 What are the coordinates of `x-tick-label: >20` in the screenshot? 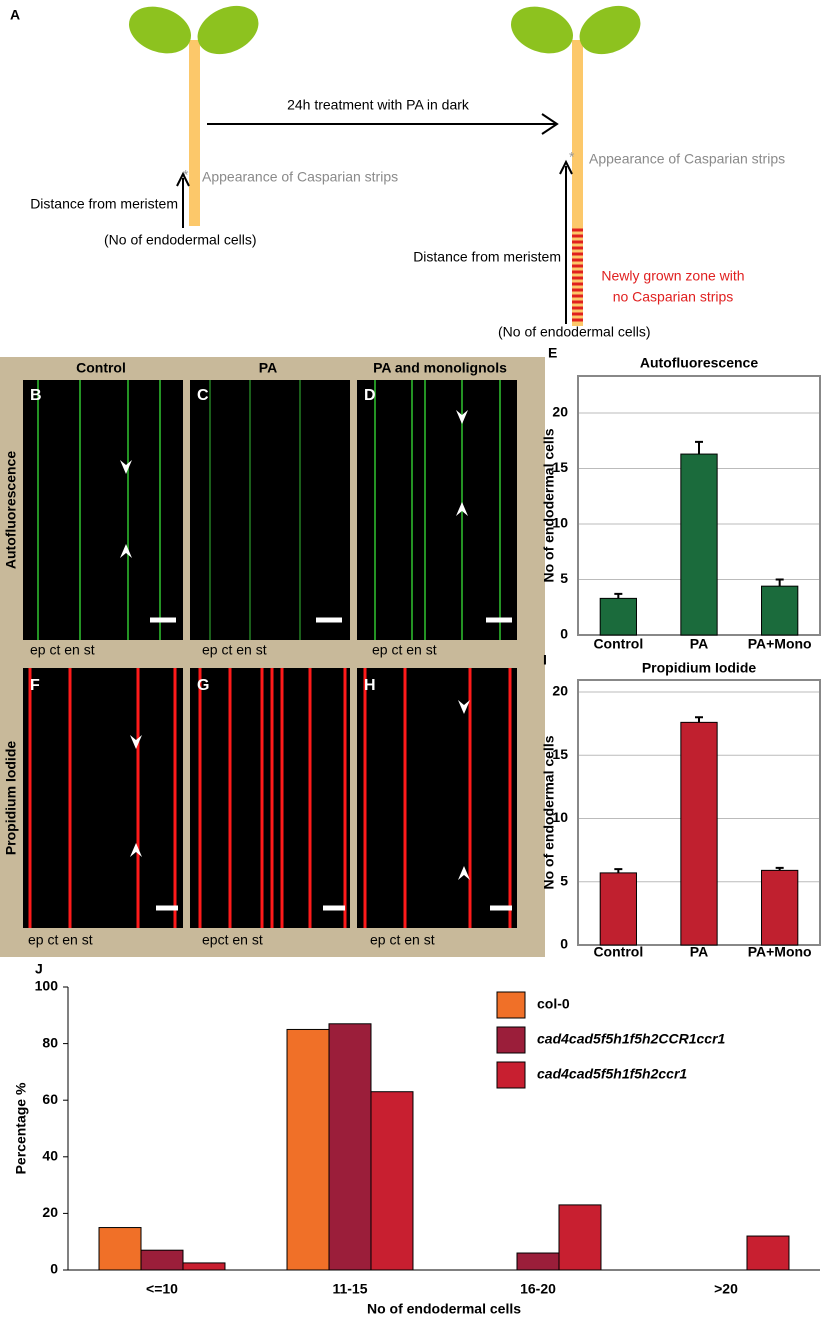 It's located at (726, 1289).